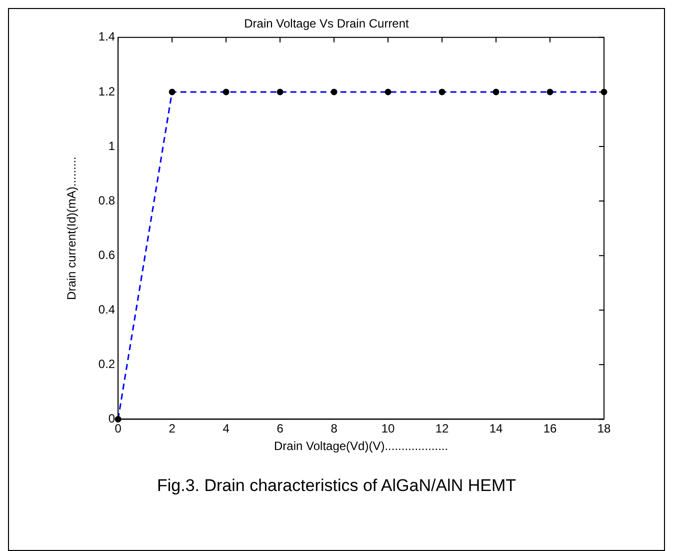 This screenshot has width=675, height=551. I want to click on x-tick-label: 14, so click(496, 429).